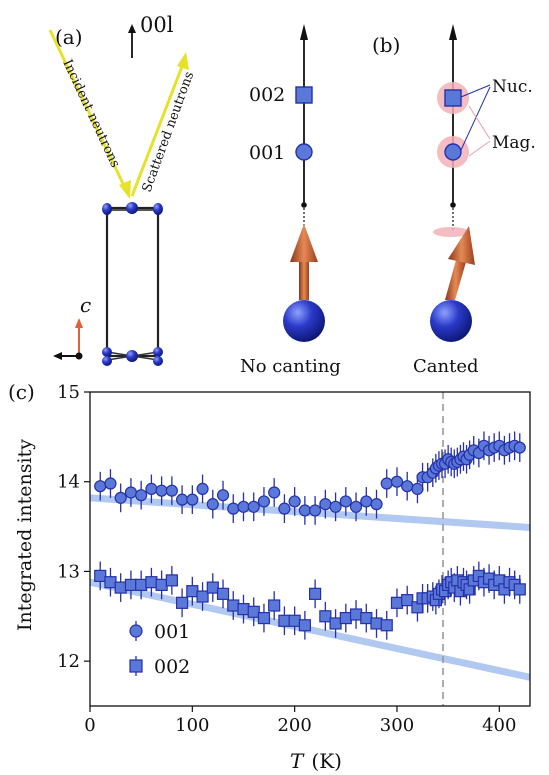  What do you see at coordinates (304, 152) in the screenshot?
I see `peak-001-marker` at bounding box center [304, 152].